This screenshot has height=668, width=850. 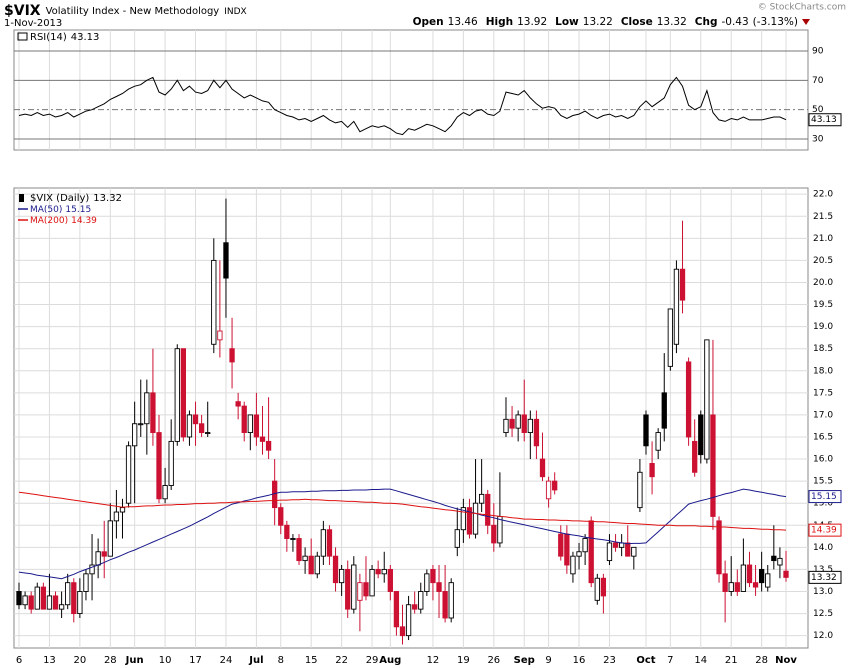 What do you see at coordinates (46, 210) in the screenshot?
I see `legend-name: MA(50)` at bounding box center [46, 210].